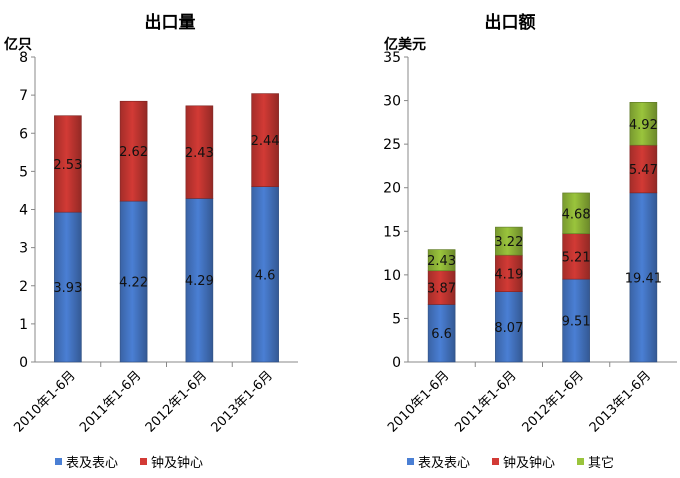  I want to click on data-label: 19.41, so click(643, 278).